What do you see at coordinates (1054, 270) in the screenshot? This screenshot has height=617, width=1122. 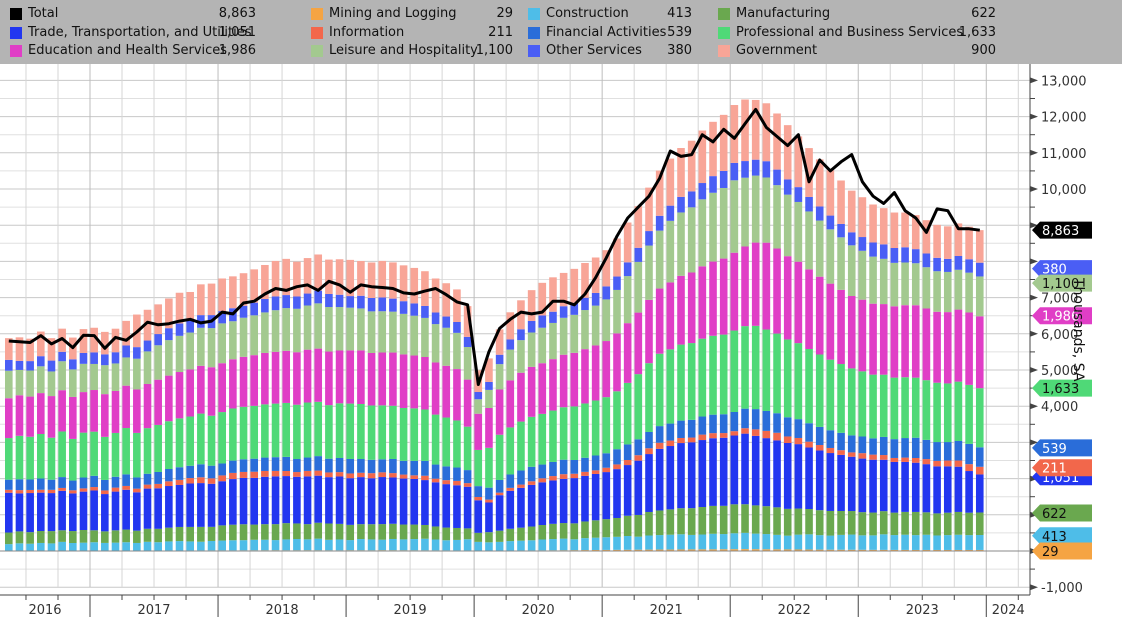 I see `value-flag-label: 380` at bounding box center [1054, 270].